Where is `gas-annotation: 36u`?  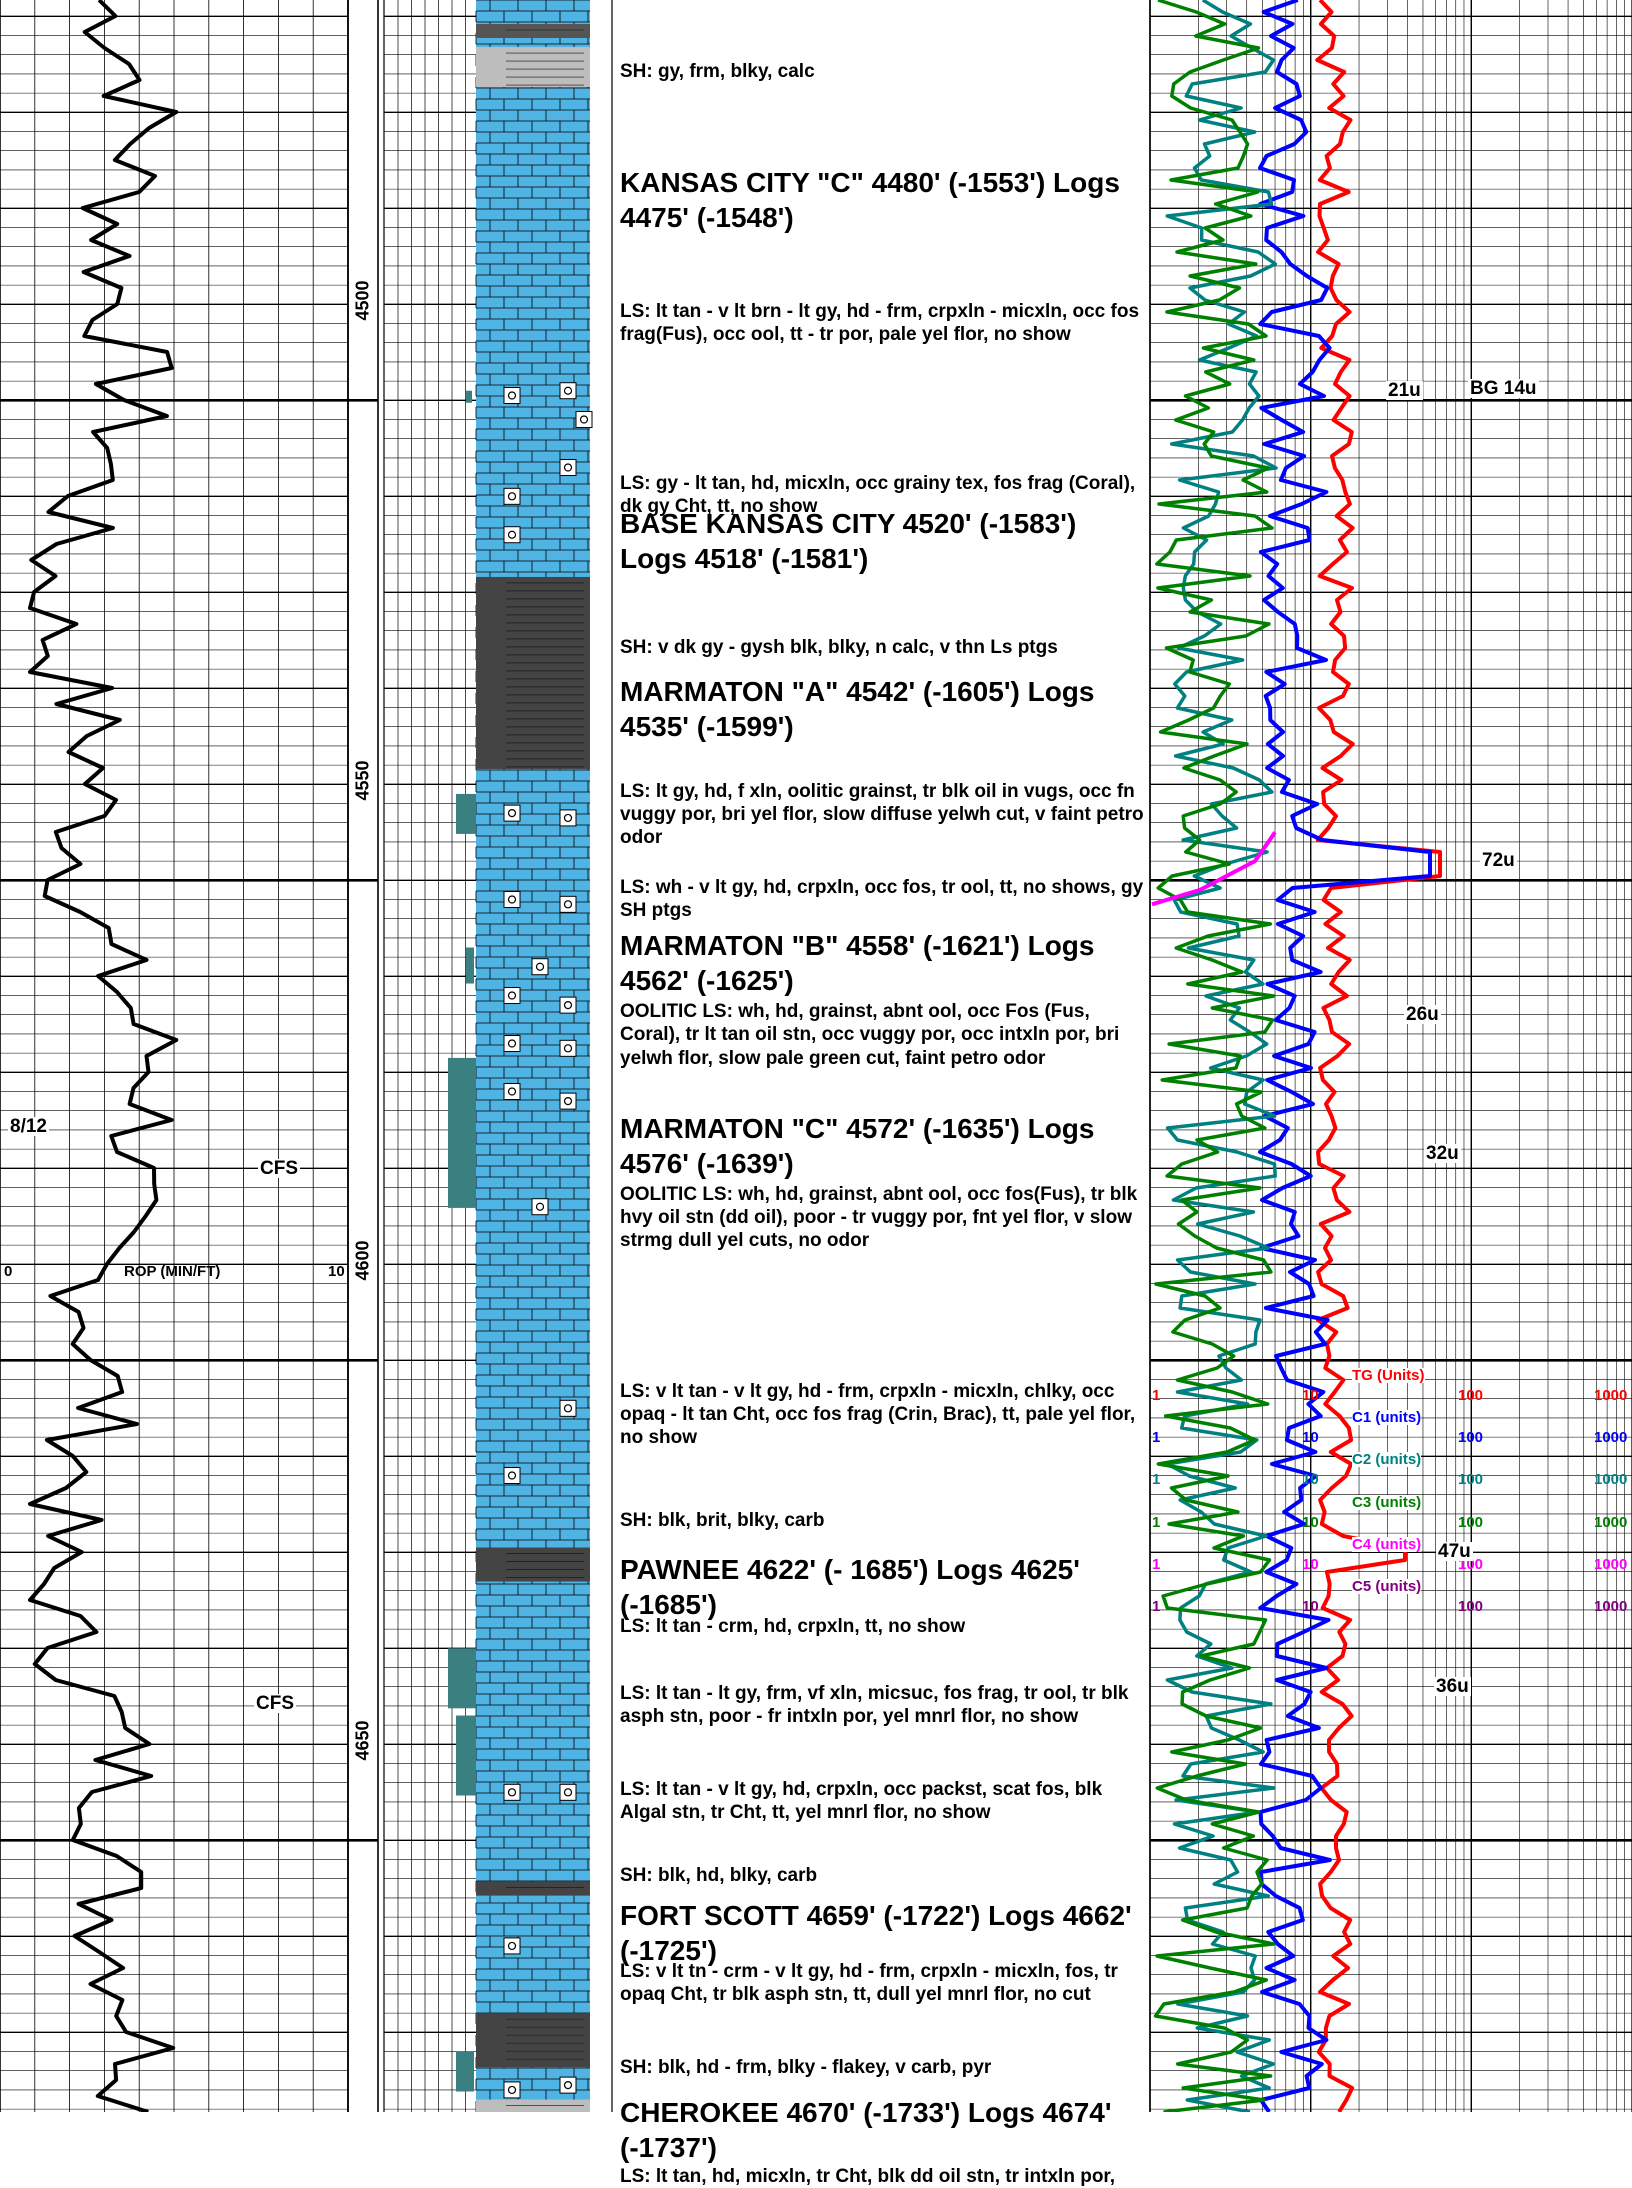 gas-annotation: 36u is located at coordinates (1452, 1686).